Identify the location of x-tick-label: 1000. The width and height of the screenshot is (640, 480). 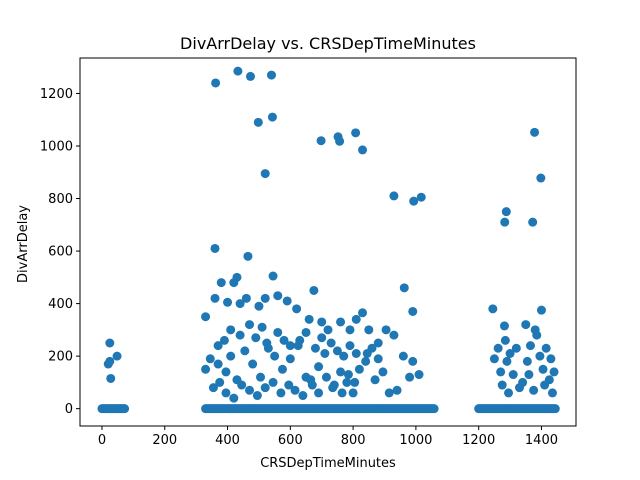
(415, 440).